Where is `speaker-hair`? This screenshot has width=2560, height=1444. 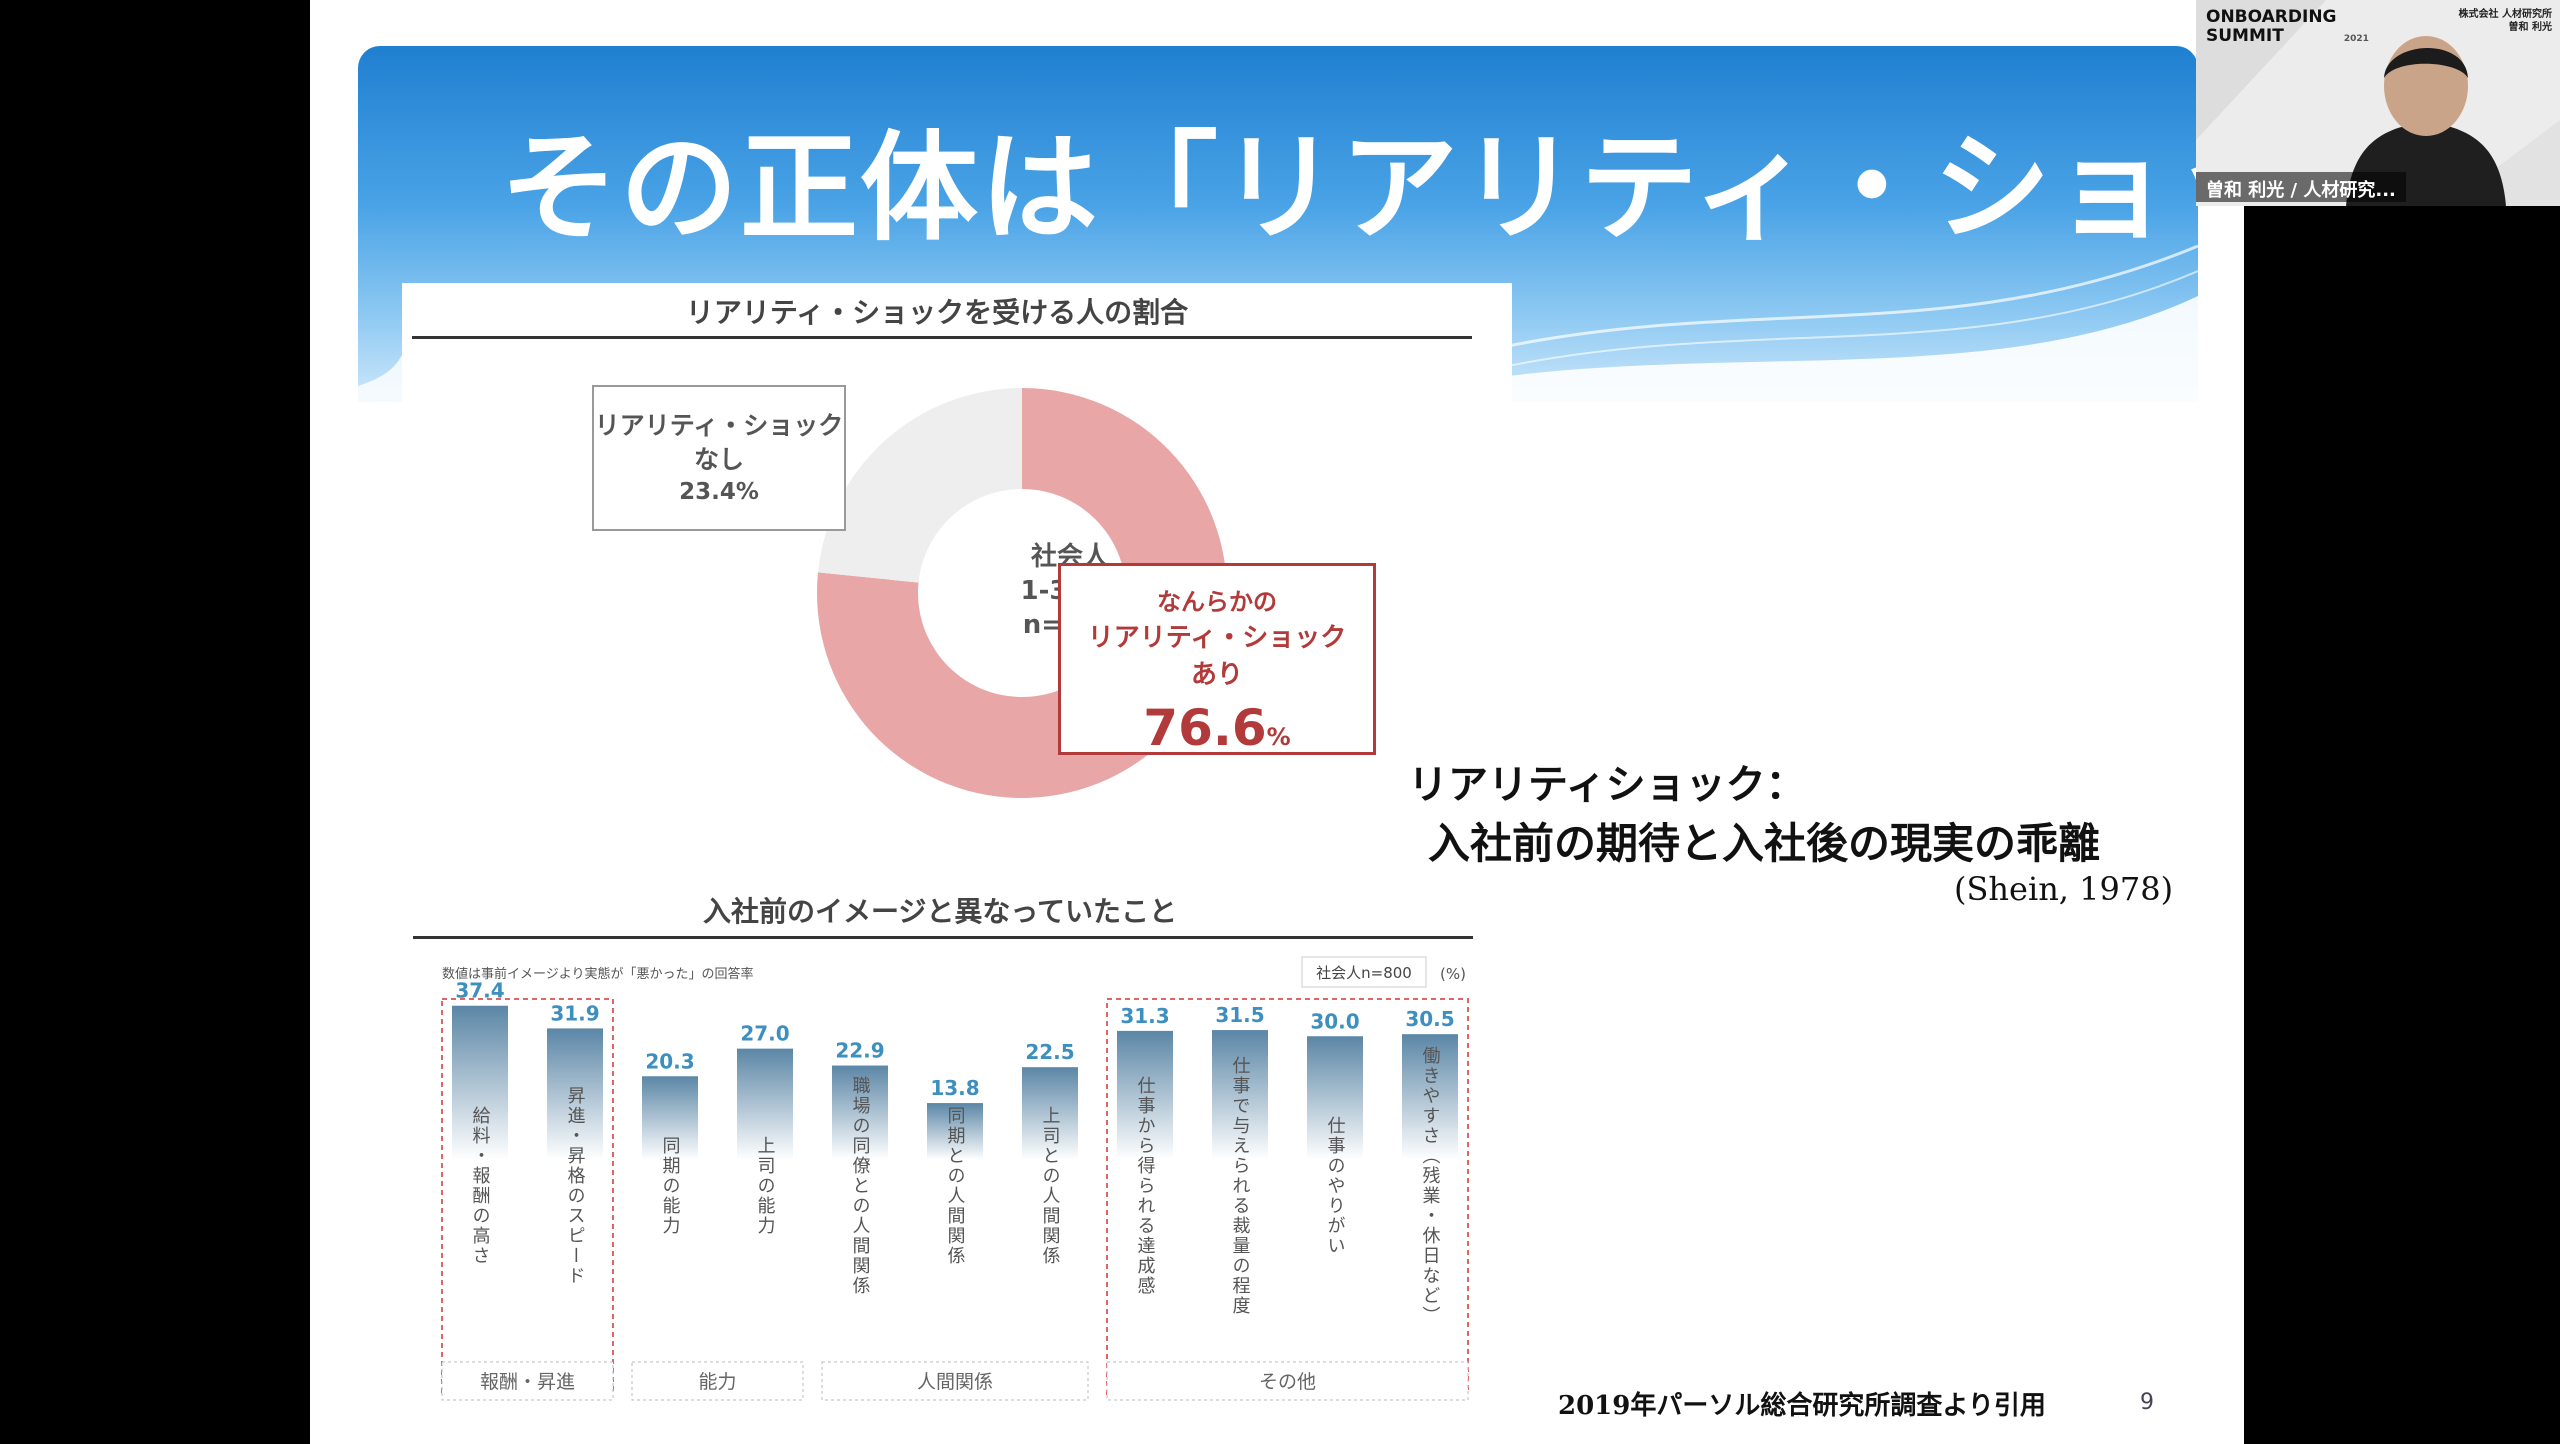
speaker-hair is located at coordinates (2426, 62).